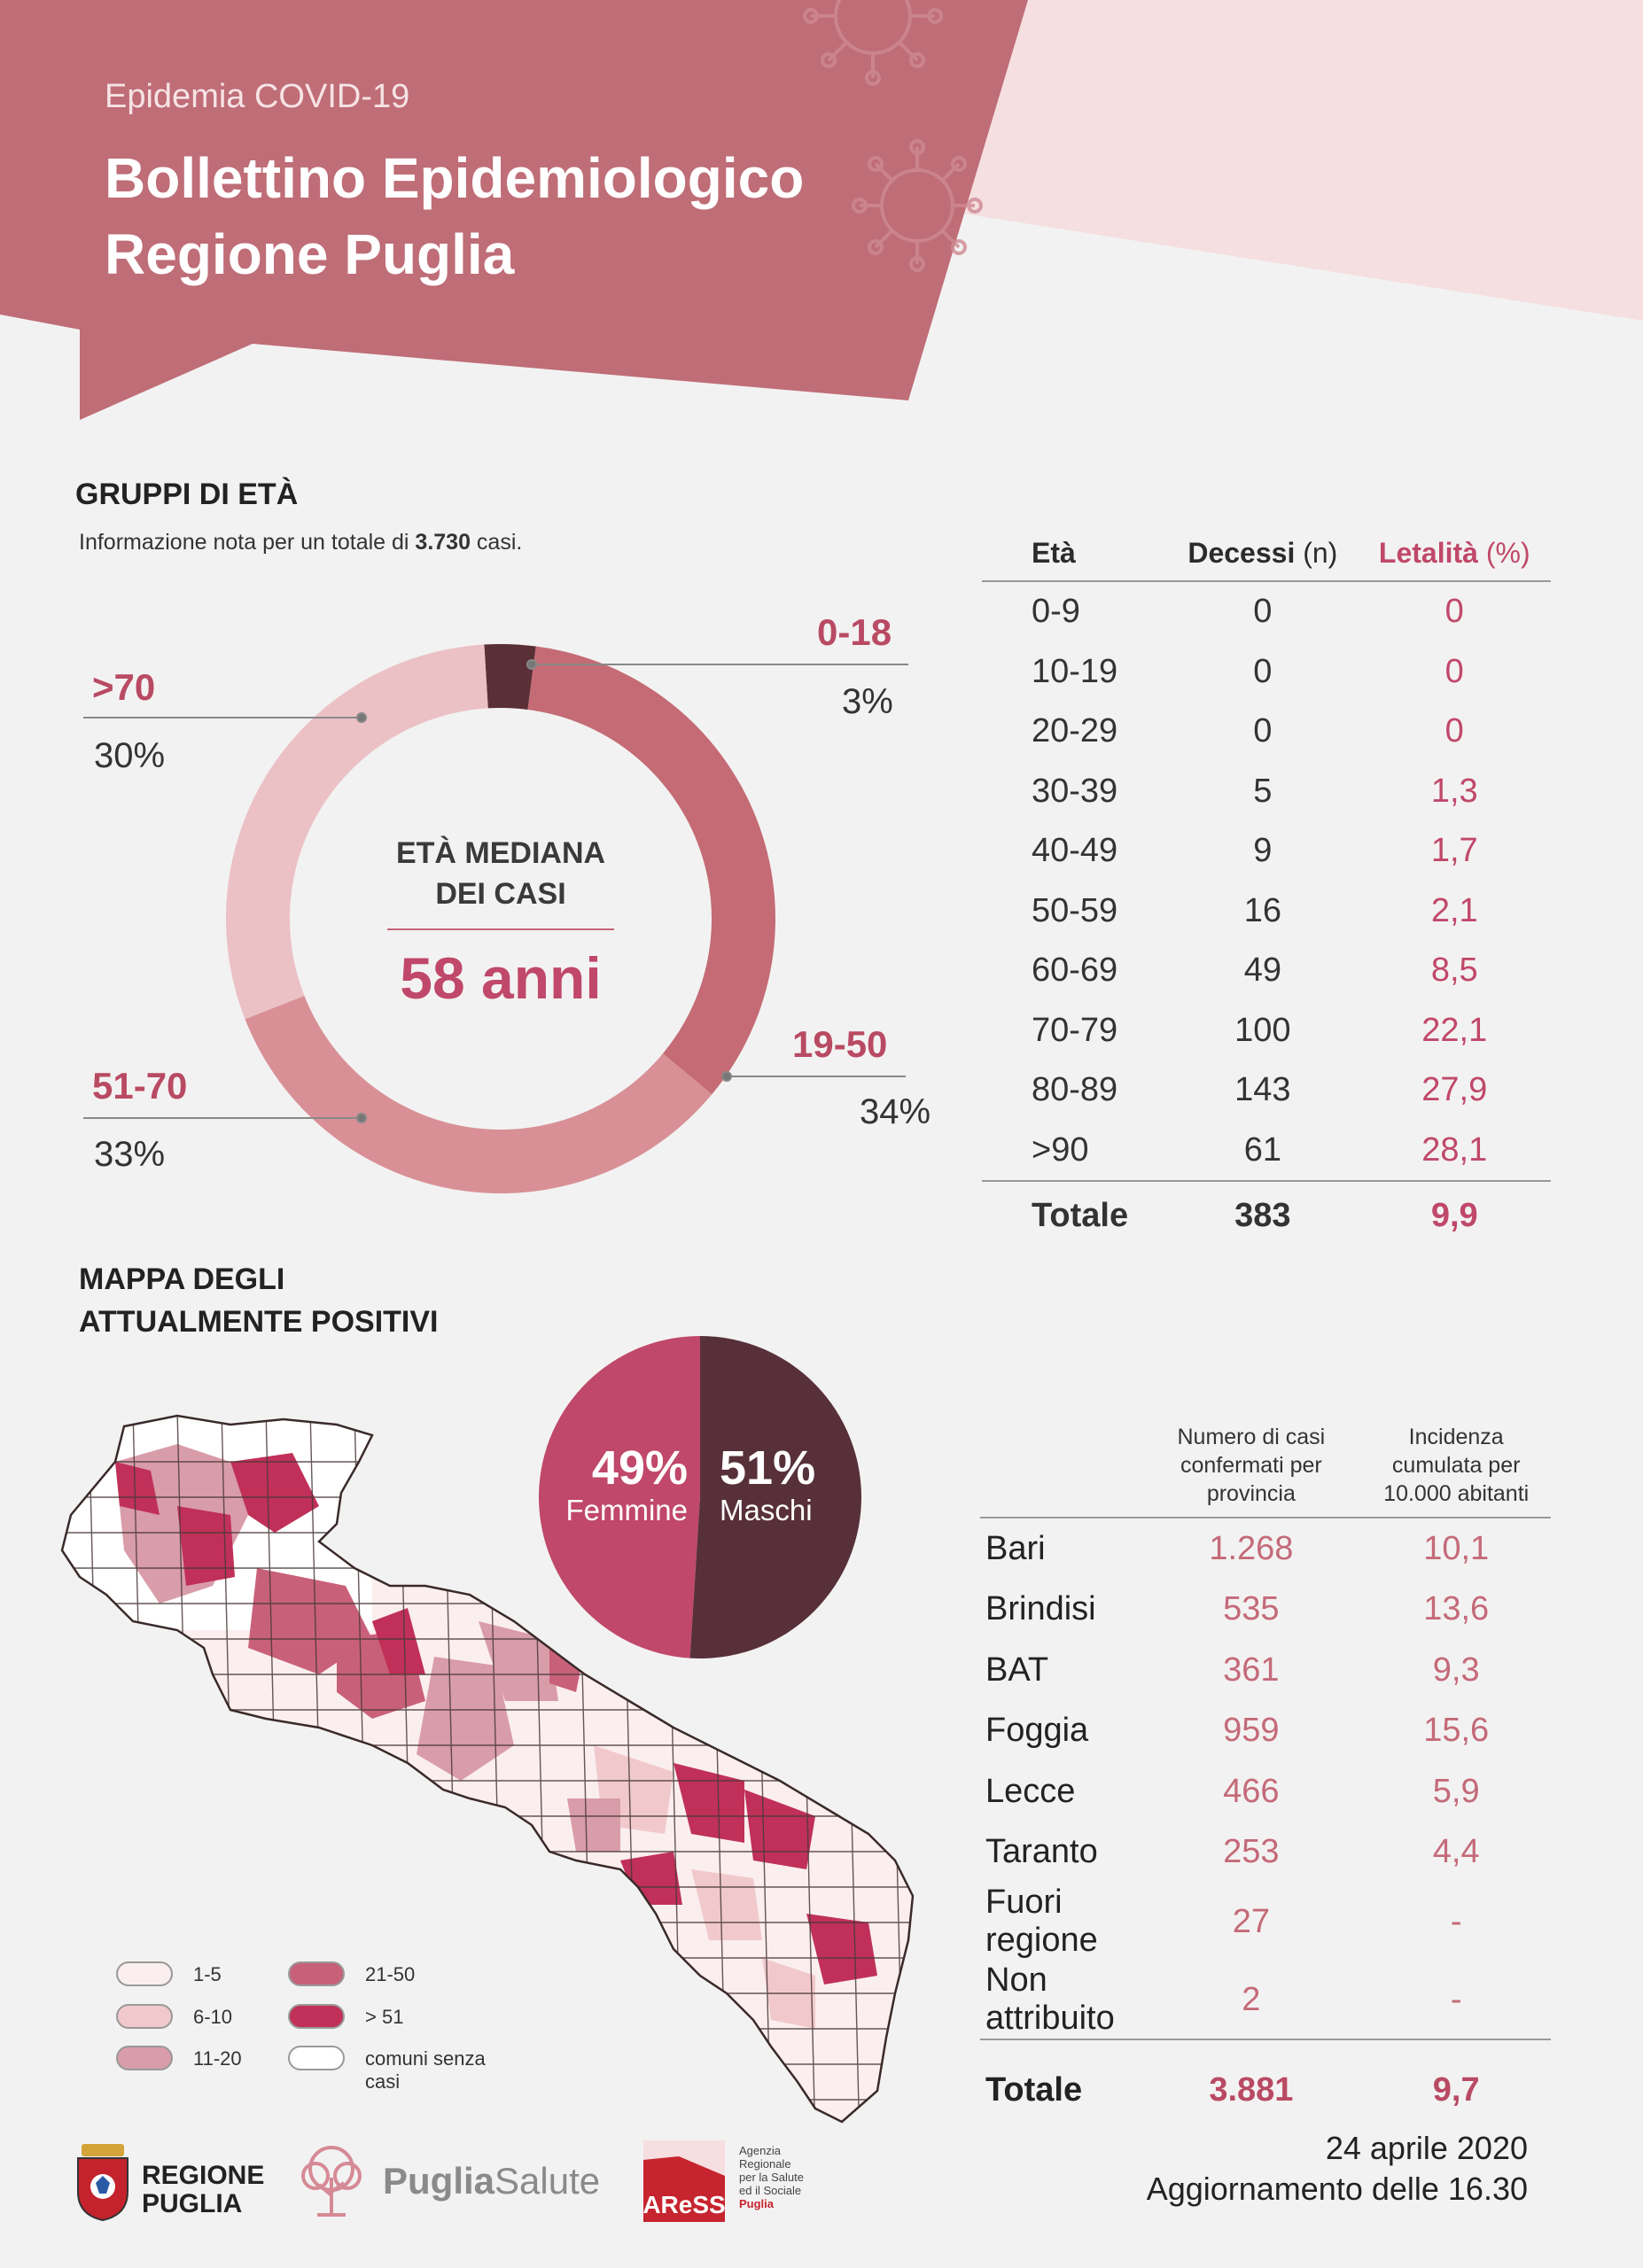  Describe the element at coordinates (1056, 612) in the screenshot. I see `age-cell: 0-9` at that location.